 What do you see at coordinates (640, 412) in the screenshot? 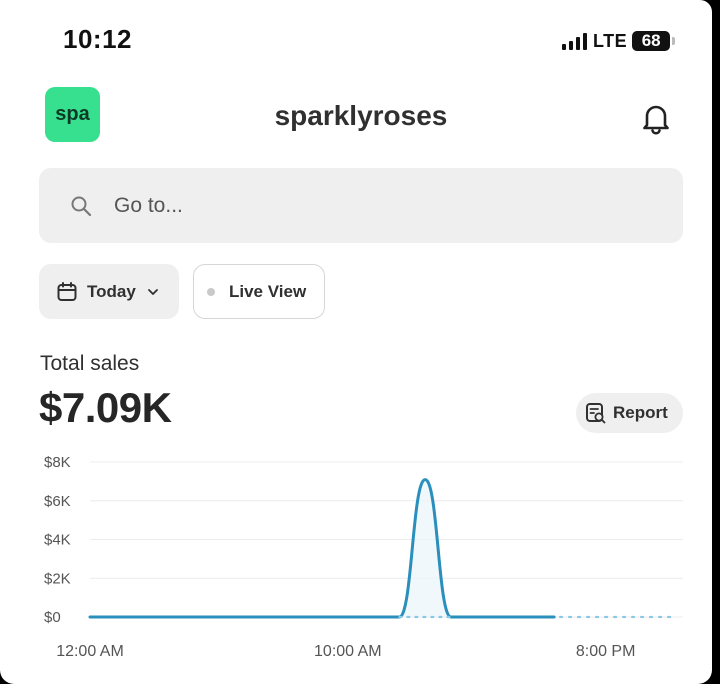
I see `report-label: Report` at bounding box center [640, 412].